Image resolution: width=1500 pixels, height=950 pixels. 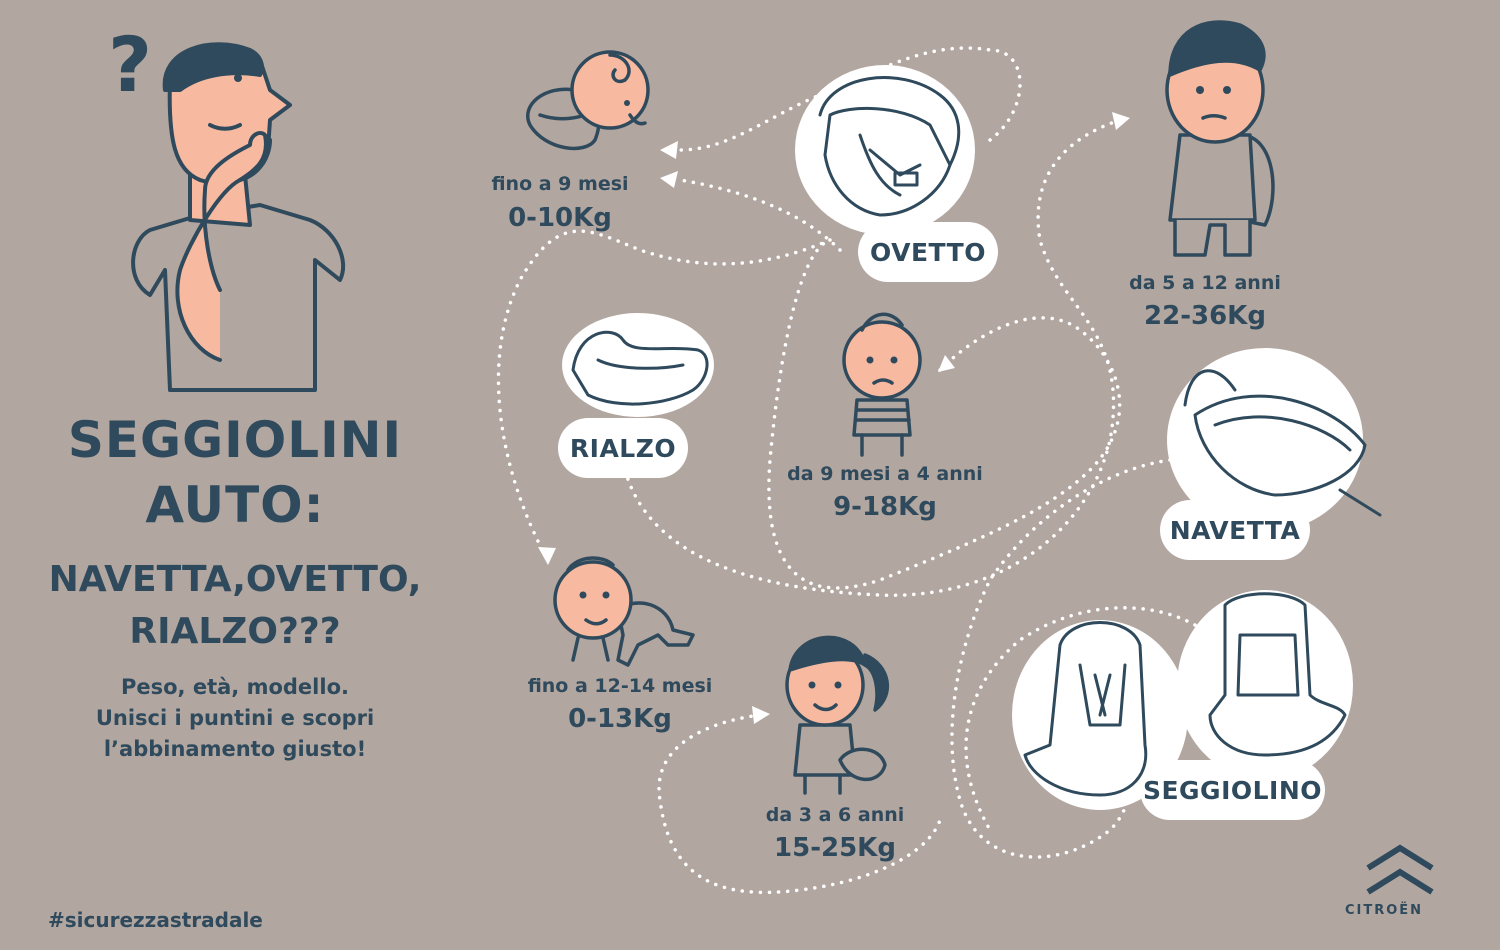 I want to click on path-ovetto-crawler, so click(x=664, y=393).